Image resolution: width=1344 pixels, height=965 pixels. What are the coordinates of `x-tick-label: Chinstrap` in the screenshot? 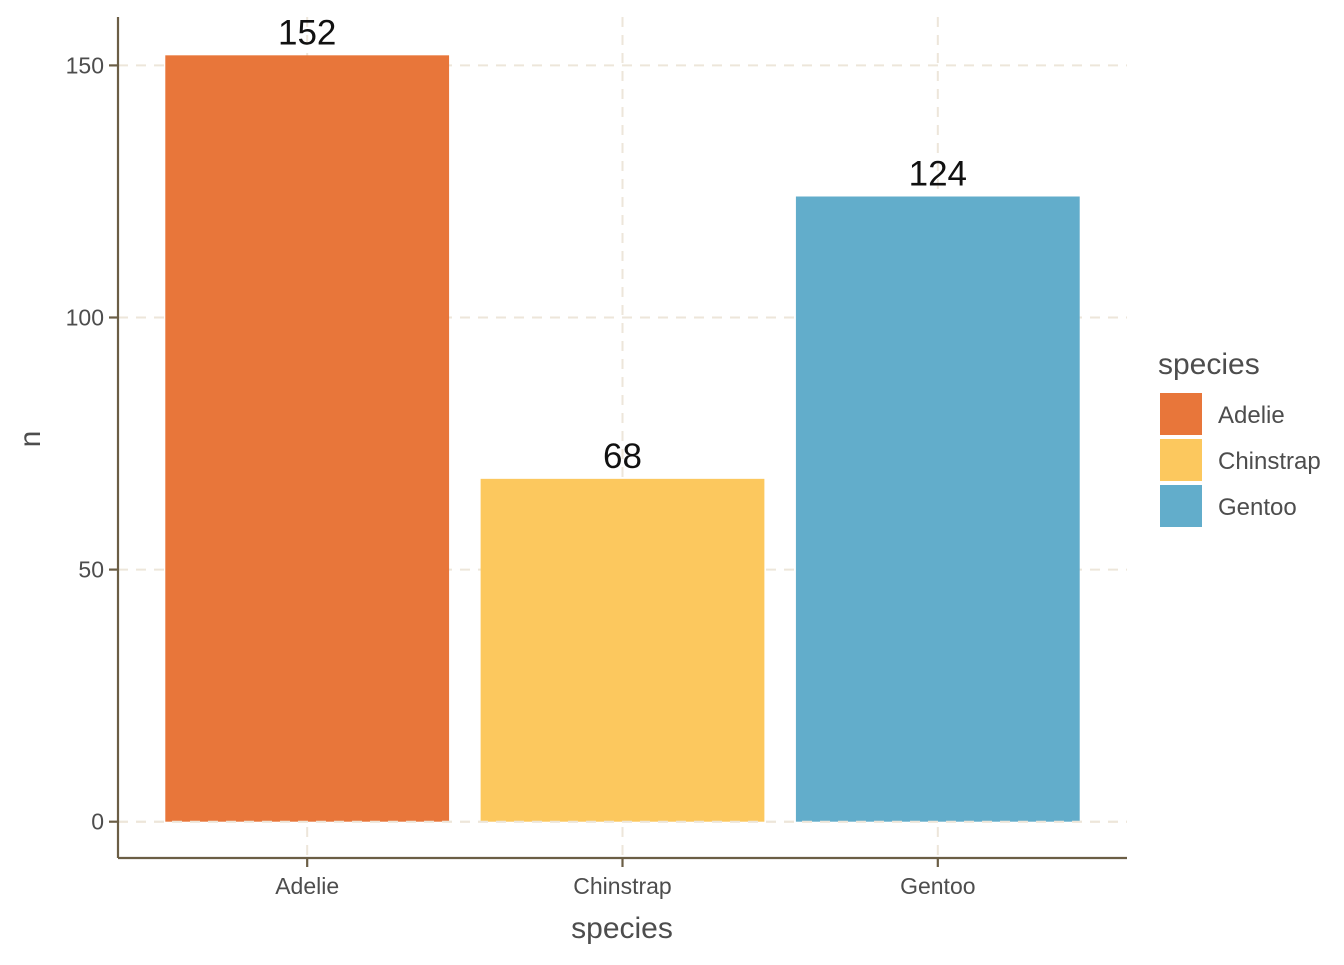 It's located at (622, 886).